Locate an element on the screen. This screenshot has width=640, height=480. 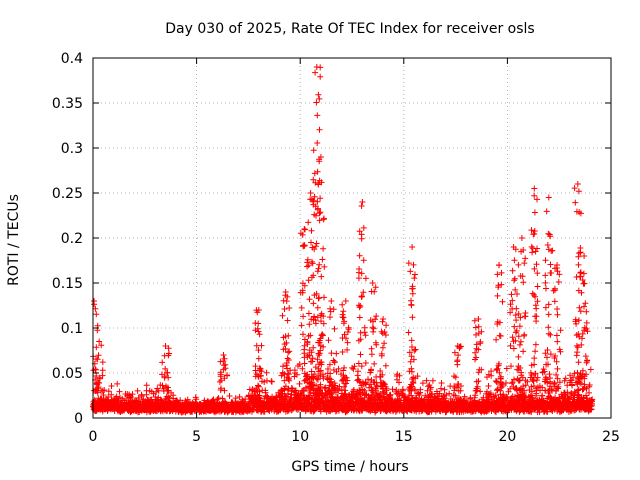
y-tick-label: 0.25 is located at coordinates (67, 194).